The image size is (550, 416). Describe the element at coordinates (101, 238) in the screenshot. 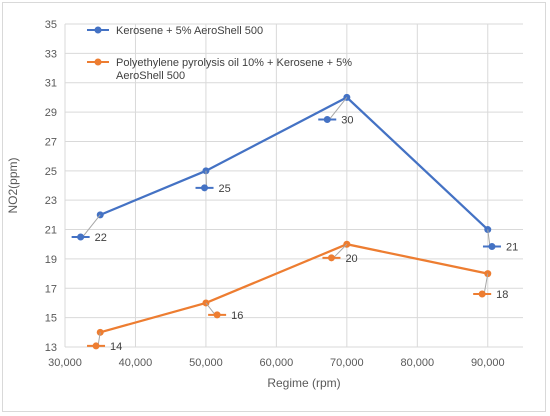

I see `data-label: 22` at that location.